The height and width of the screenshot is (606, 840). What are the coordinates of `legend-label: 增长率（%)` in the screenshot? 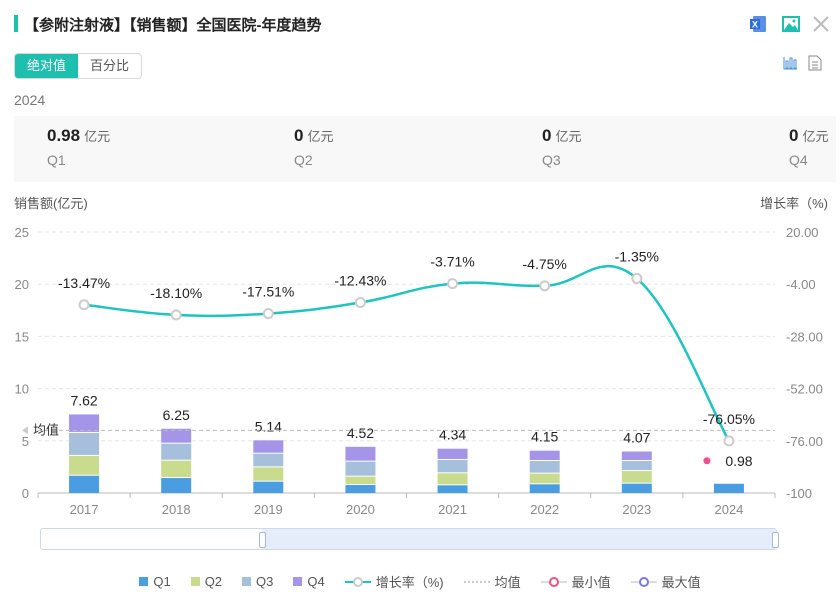 It's located at (409, 582).